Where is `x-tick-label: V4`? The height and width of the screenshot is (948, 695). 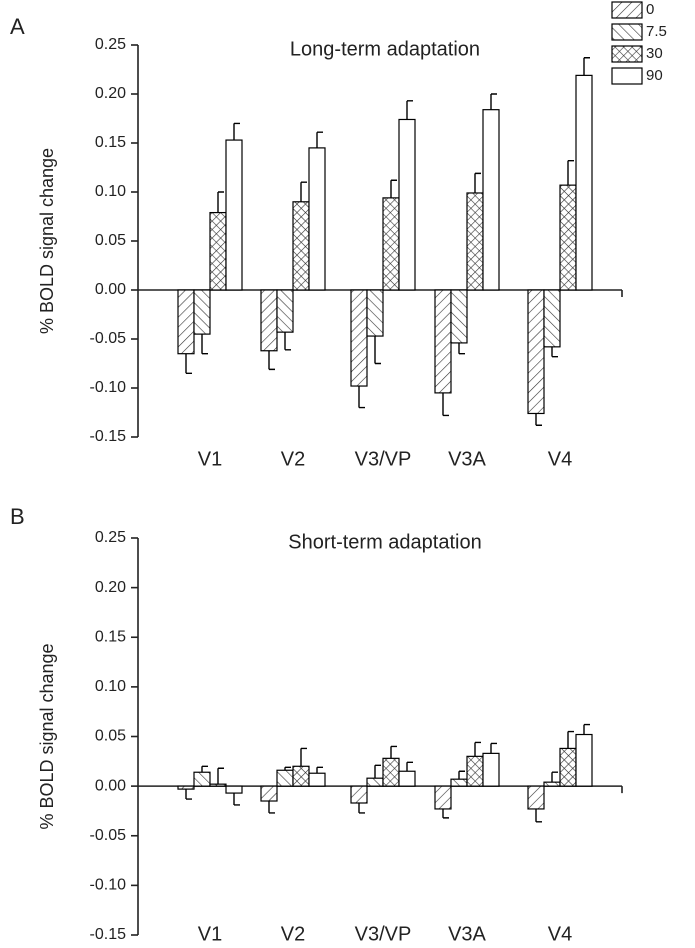 x-tick-label: V4 is located at coordinates (560, 934).